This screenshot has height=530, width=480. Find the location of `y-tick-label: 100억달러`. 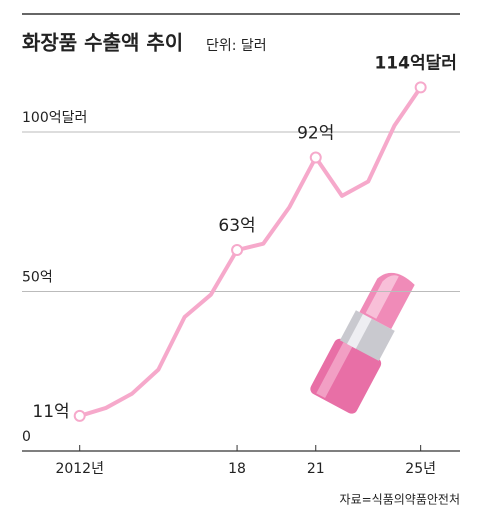

y-tick-label: 100억달러 is located at coordinates (54, 118).